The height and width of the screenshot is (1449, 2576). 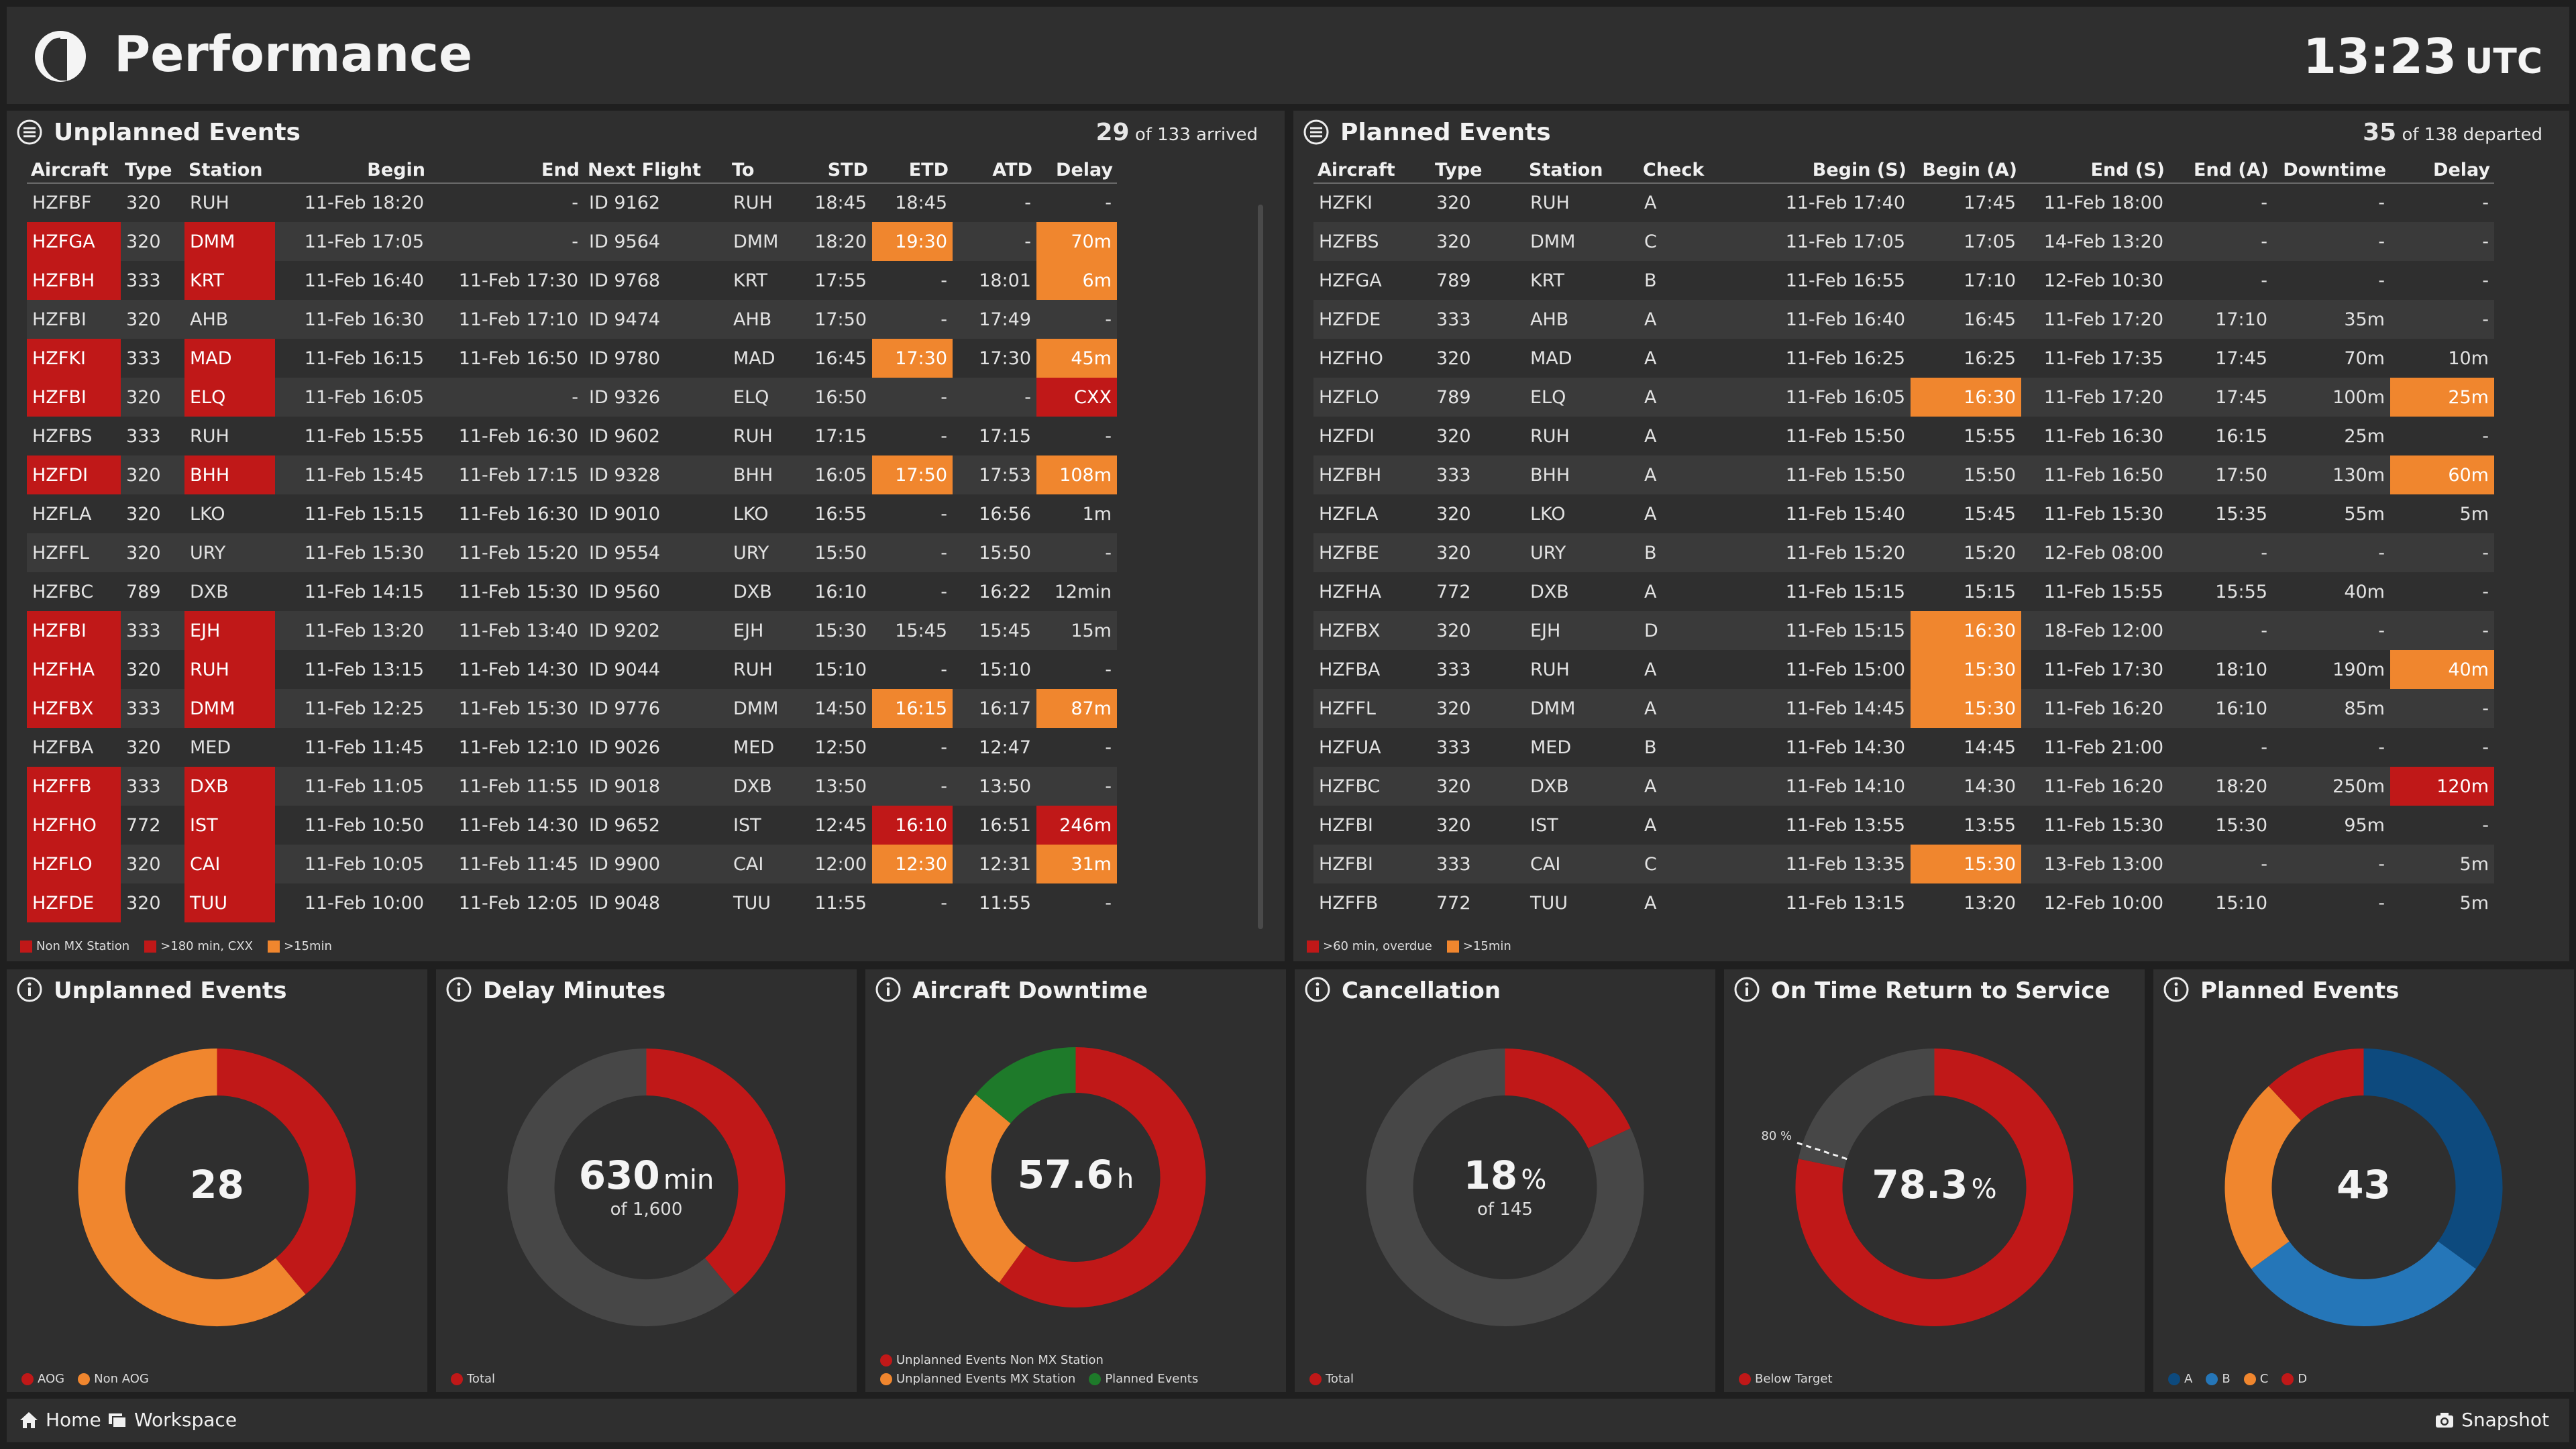 I want to click on column-header: ETD, so click(x=912, y=171).